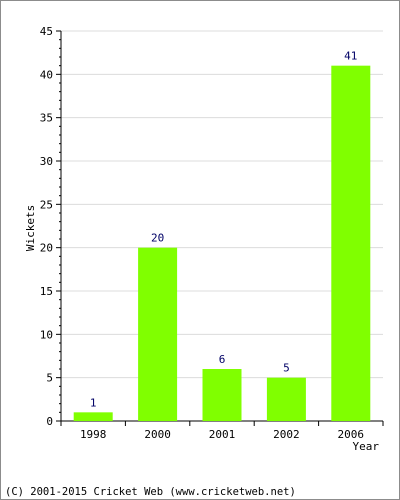 This screenshot has height=500, width=400. Describe the element at coordinates (351, 243) in the screenshot. I see `bar-2006` at that location.